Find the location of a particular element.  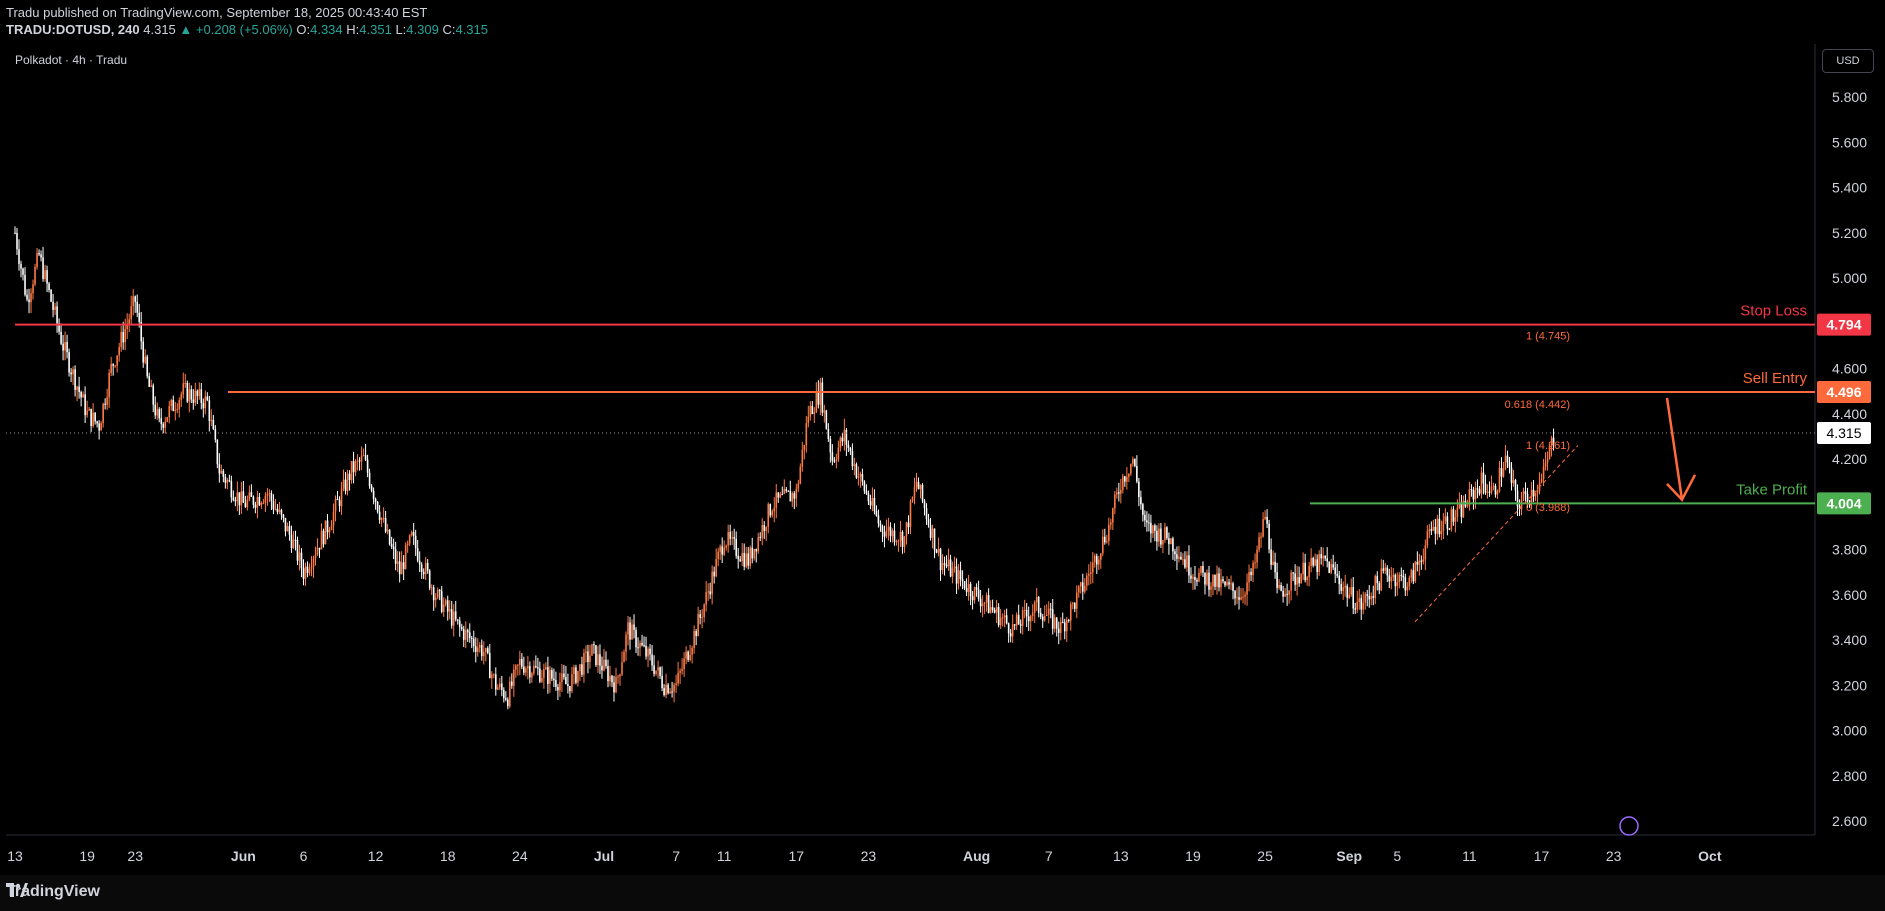

price-change: ▲ +0.208 (+5.06%) is located at coordinates (236, 29).